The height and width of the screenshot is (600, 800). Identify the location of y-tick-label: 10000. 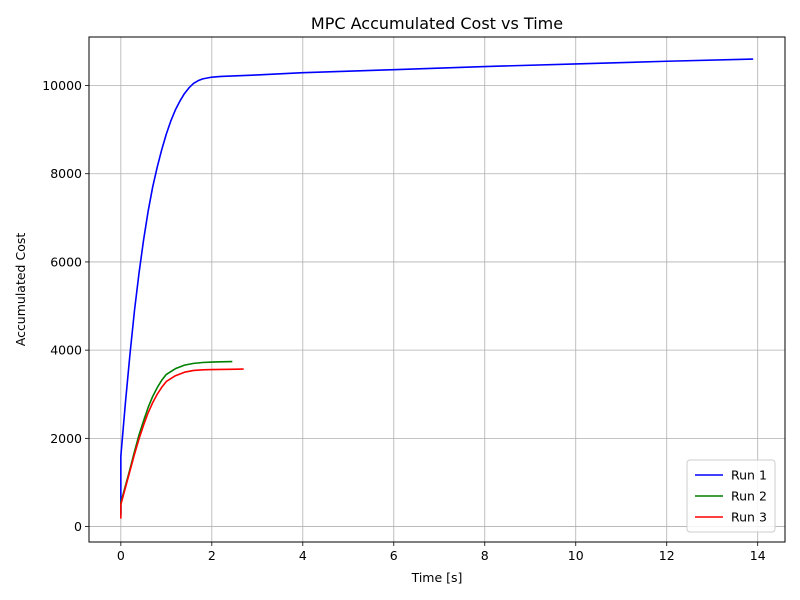
(62, 85).